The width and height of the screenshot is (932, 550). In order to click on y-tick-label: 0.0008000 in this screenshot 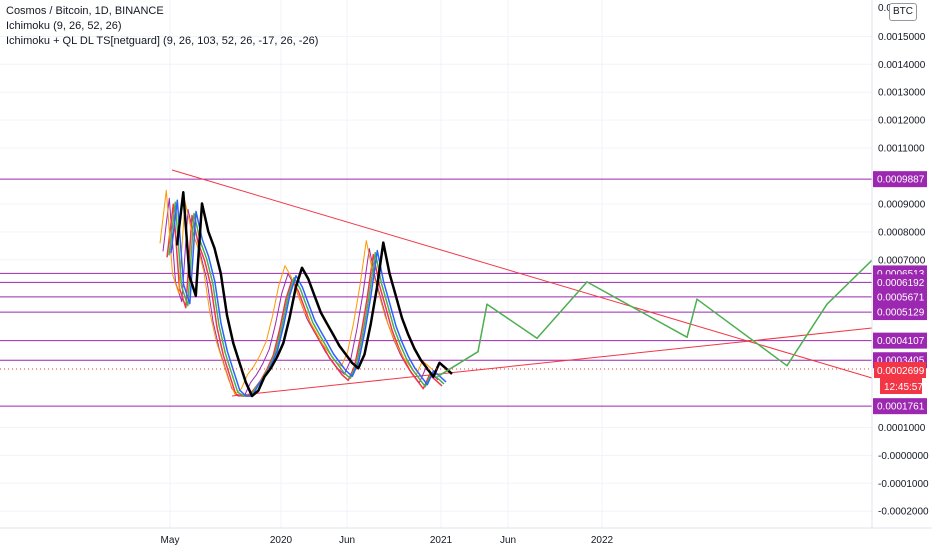, I will do `click(902, 232)`.